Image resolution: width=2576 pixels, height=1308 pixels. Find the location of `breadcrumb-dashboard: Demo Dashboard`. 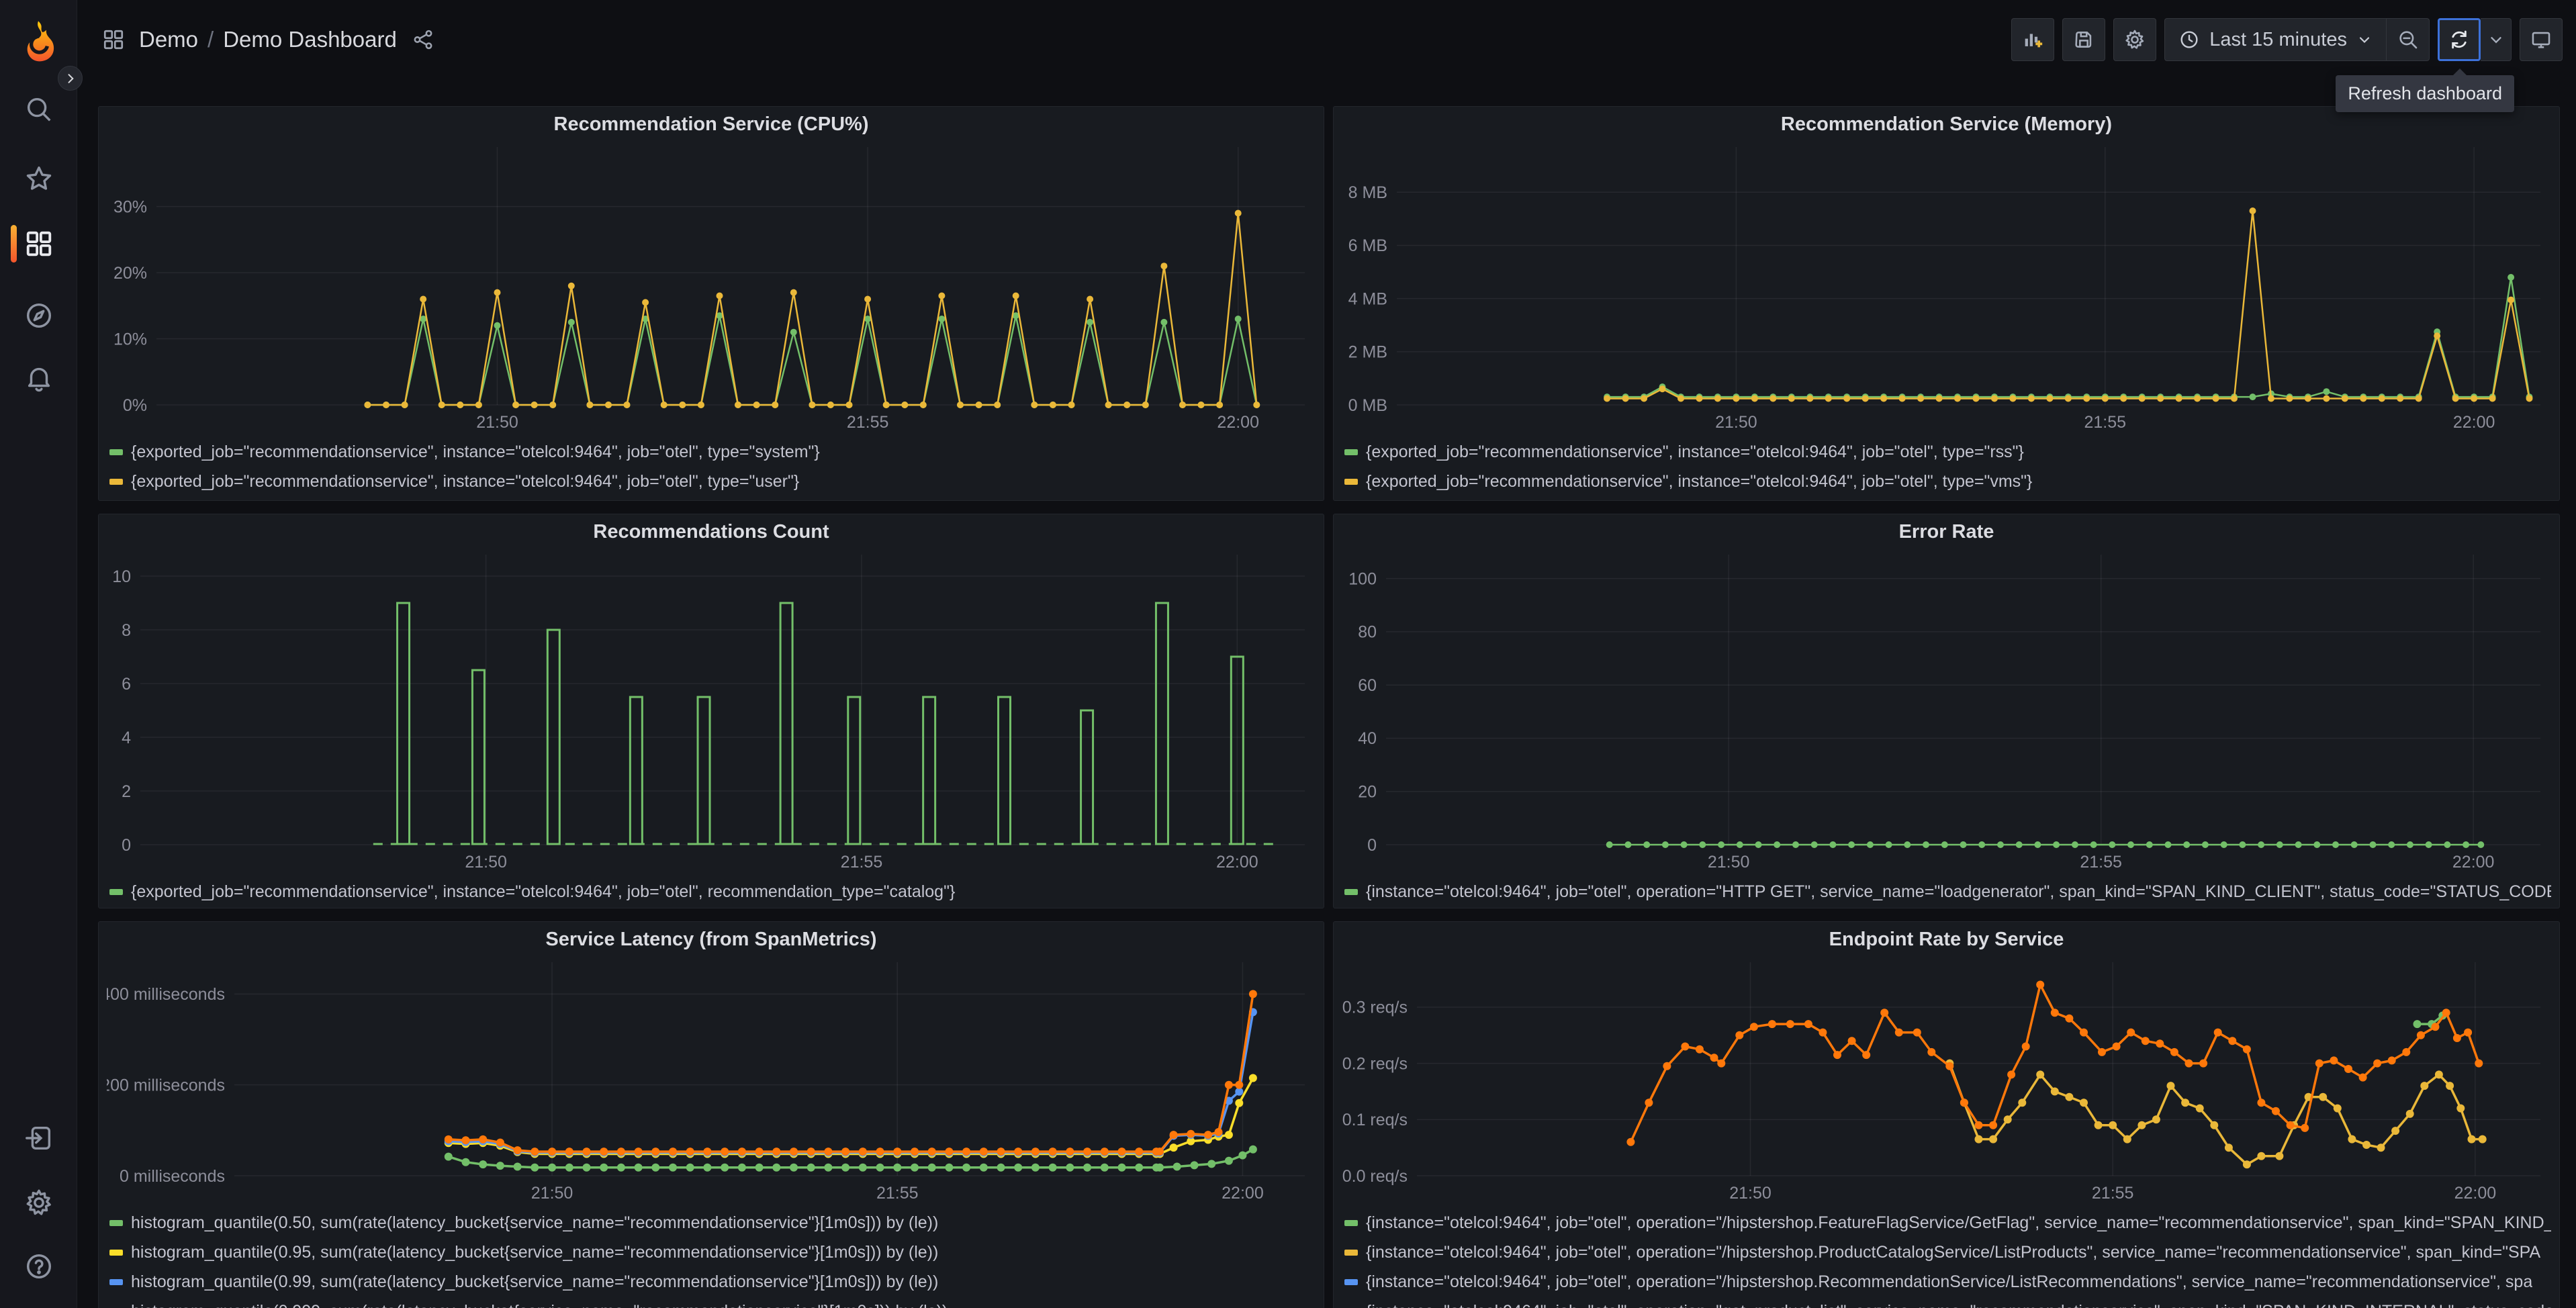

breadcrumb-dashboard: Demo Dashboard is located at coordinates (310, 40).